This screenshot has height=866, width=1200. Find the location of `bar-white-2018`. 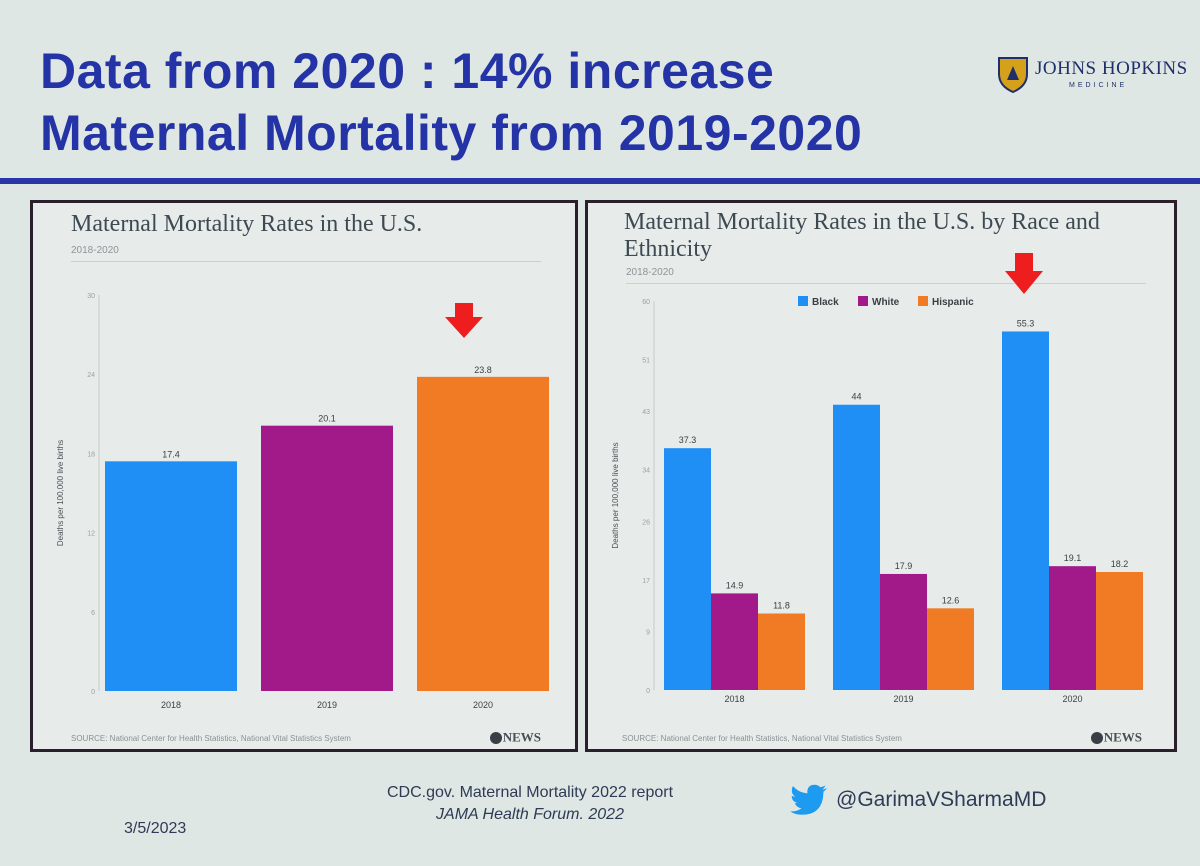

bar-white-2018 is located at coordinates (734, 641).